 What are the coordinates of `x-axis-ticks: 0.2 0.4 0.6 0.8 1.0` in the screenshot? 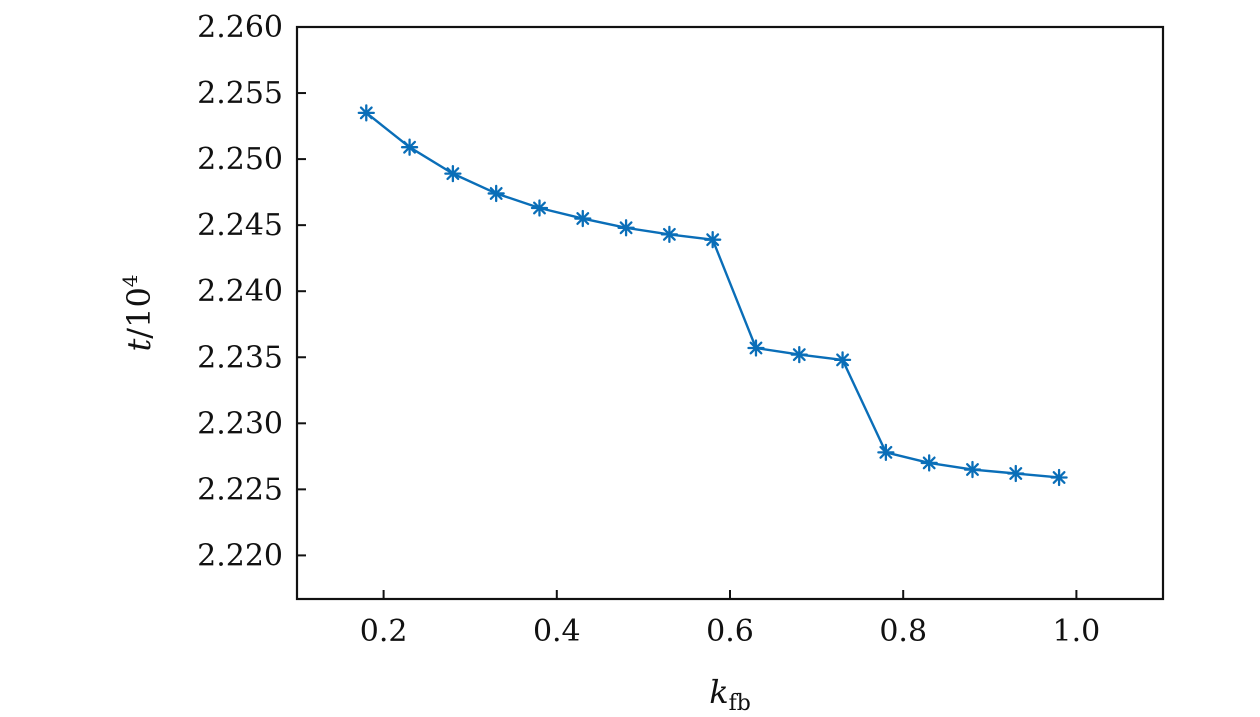 It's located at (730, 619).